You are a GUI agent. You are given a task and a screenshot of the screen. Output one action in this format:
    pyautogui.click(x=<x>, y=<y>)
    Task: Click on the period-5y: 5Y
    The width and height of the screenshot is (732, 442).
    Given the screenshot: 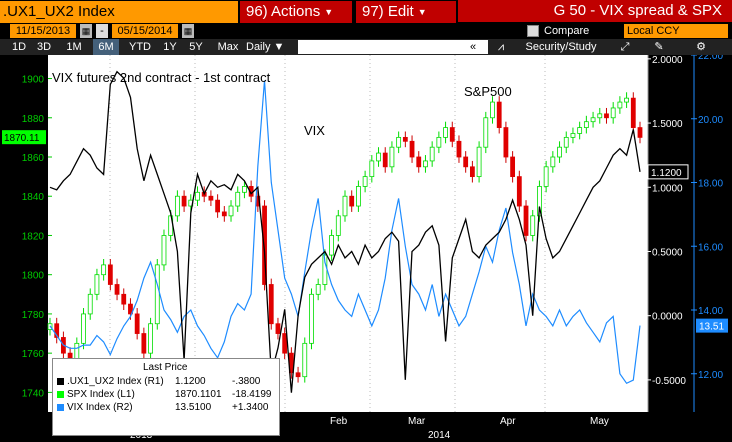 What is the action you would take?
    pyautogui.click(x=196, y=47)
    